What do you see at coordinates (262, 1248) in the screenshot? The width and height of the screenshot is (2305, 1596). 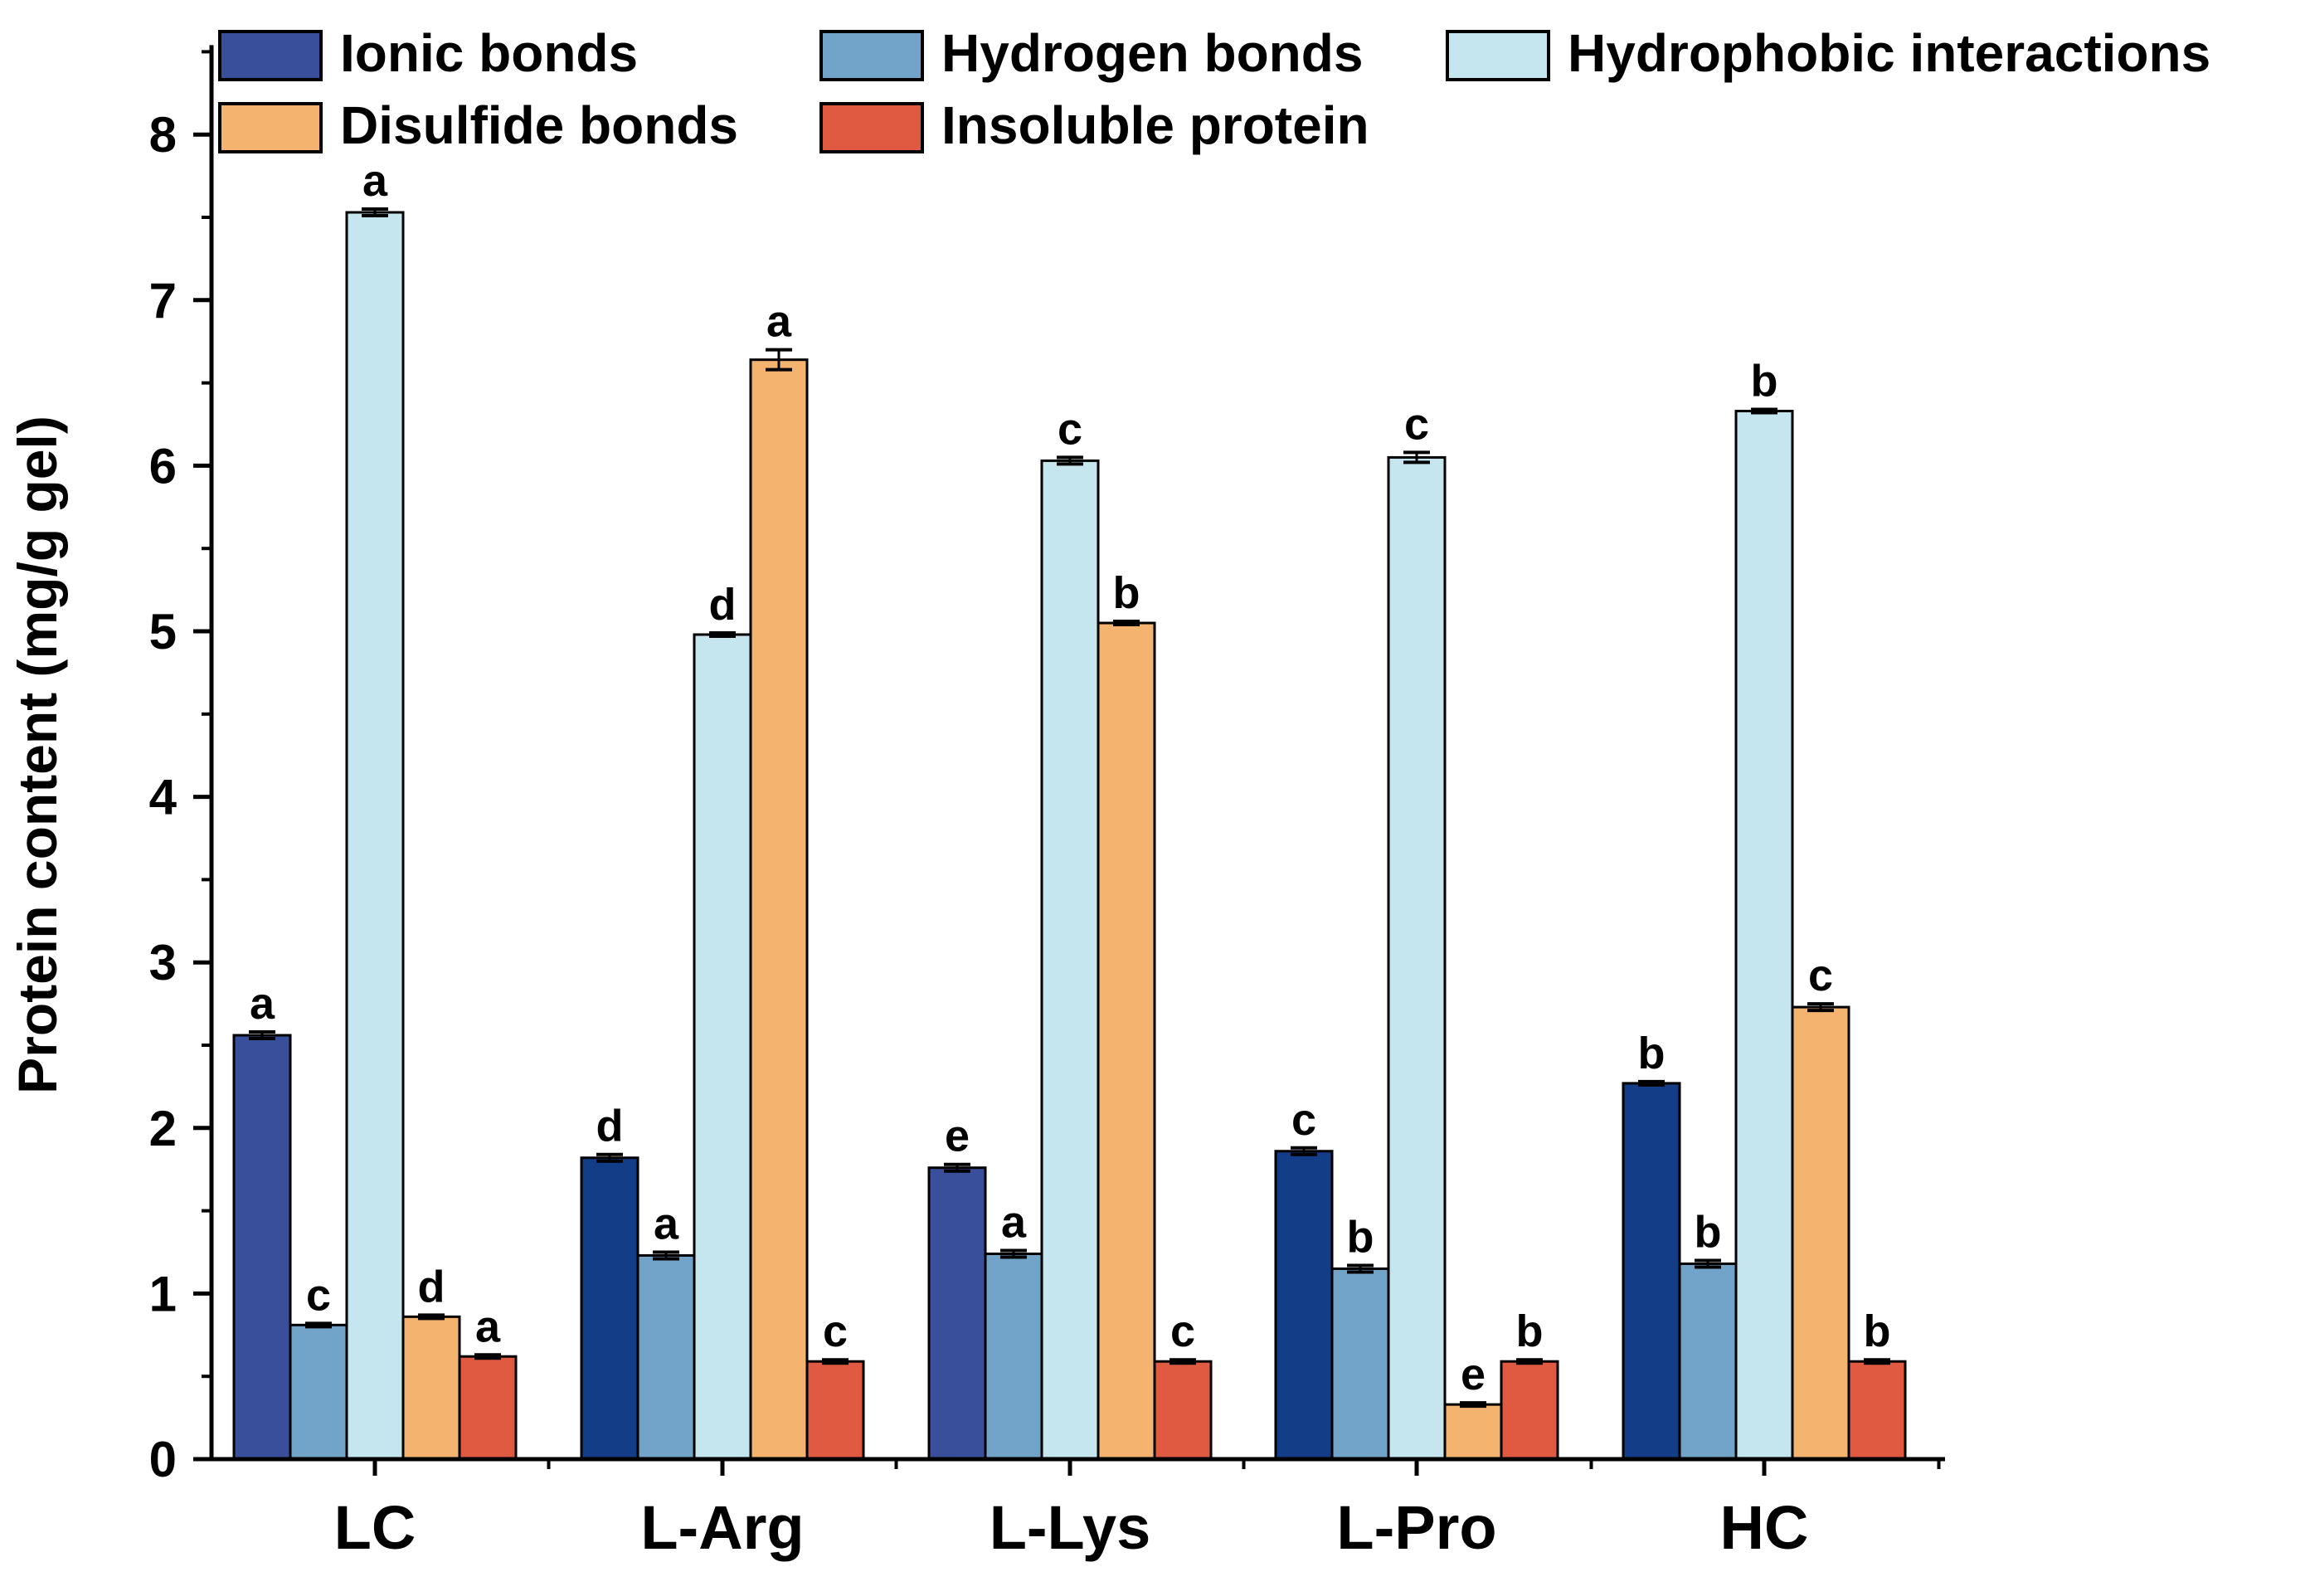 I see `bar-ionic-bonds-lc` at bounding box center [262, 1248].